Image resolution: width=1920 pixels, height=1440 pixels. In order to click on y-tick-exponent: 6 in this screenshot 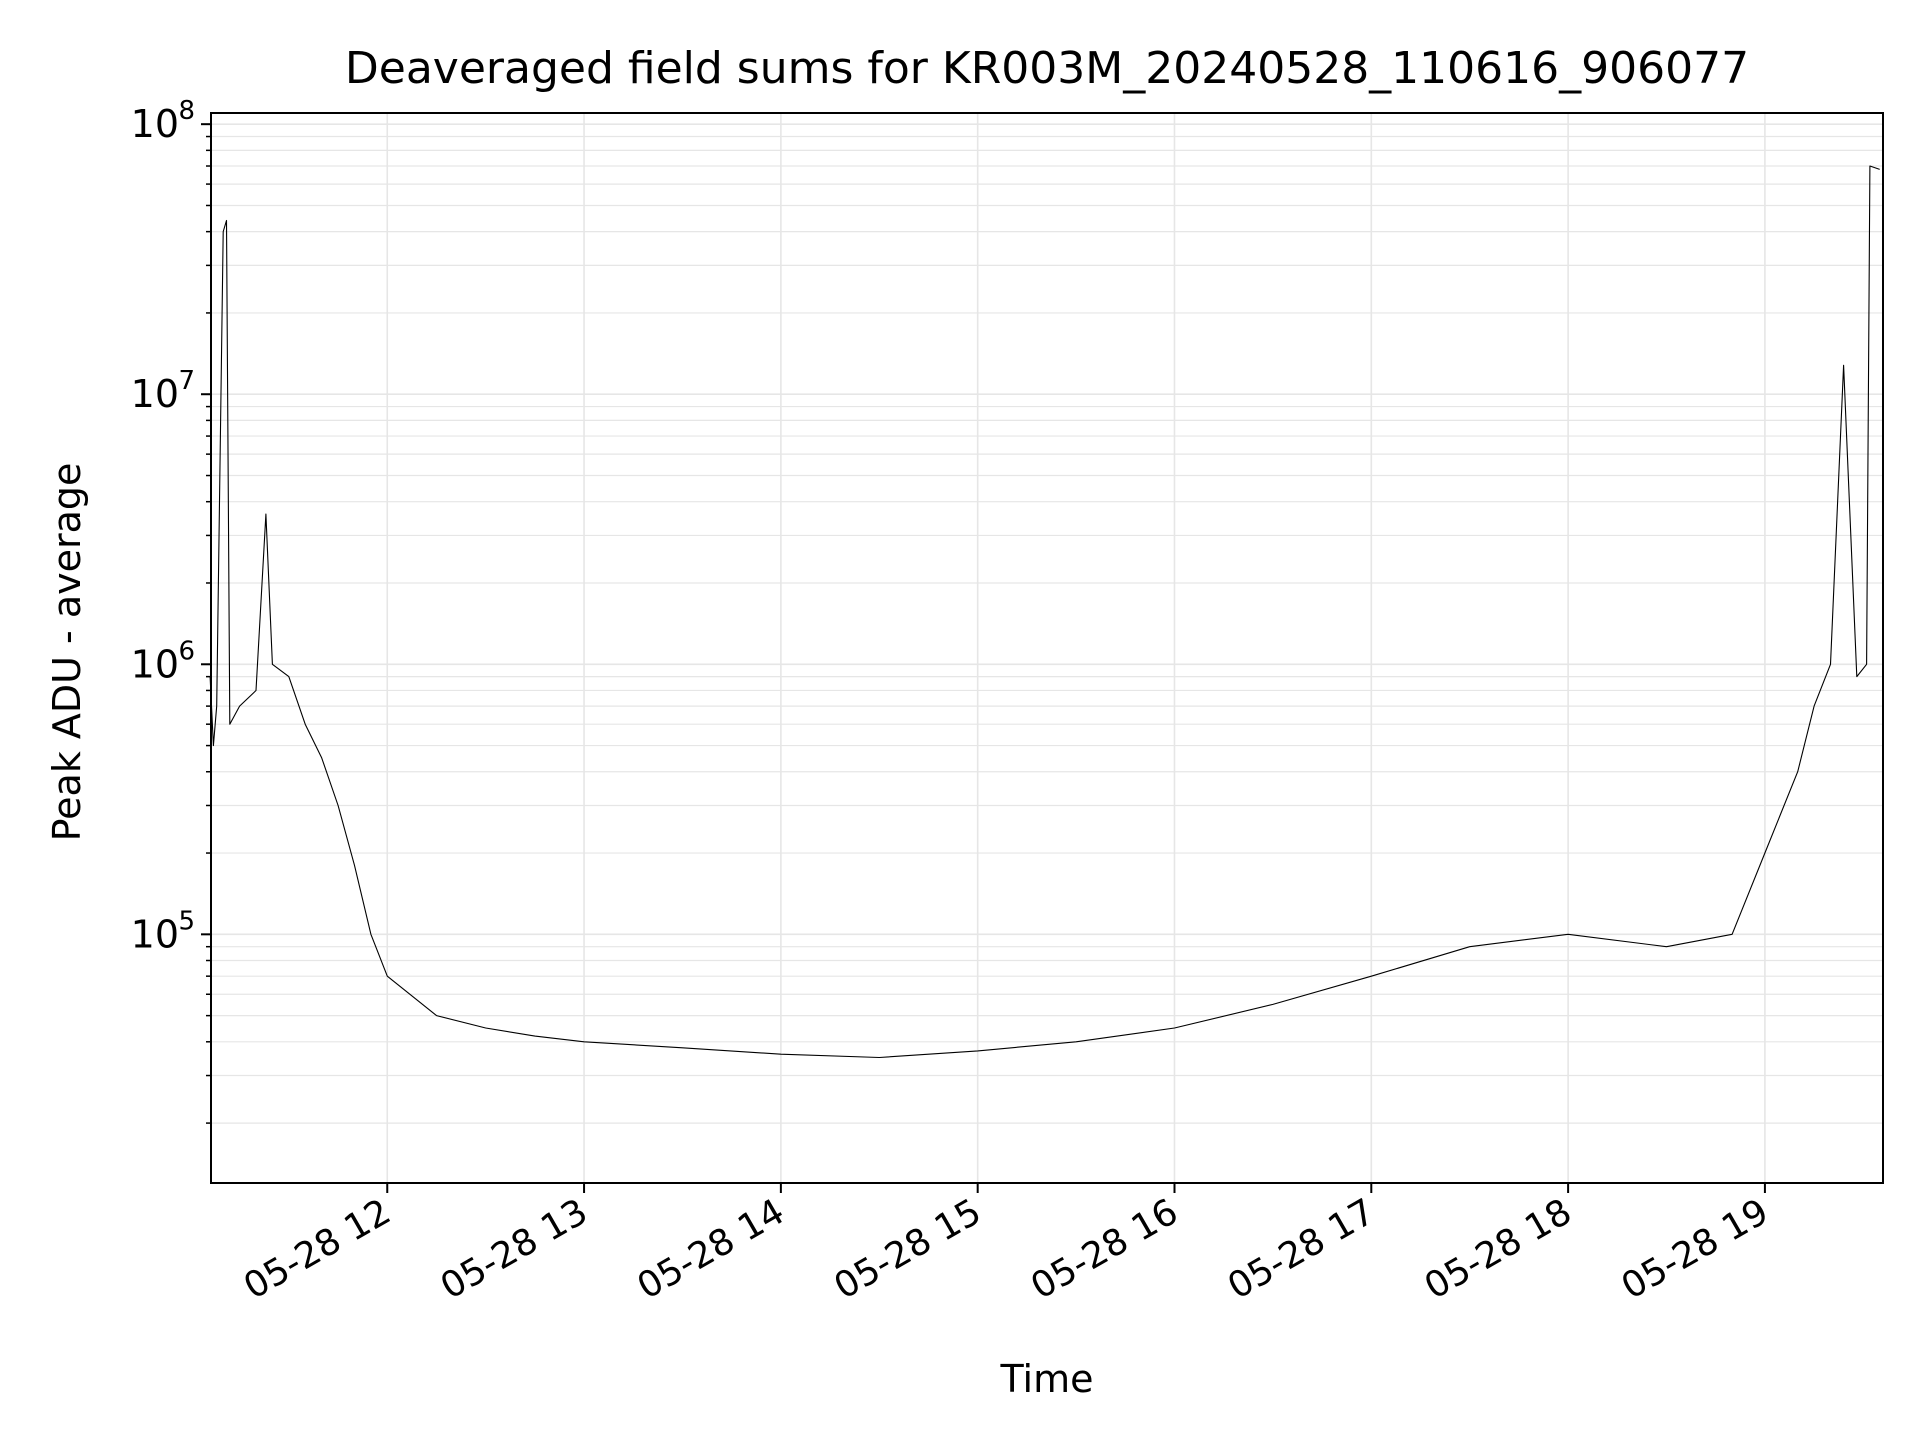, I will do `click(186, 651)`.